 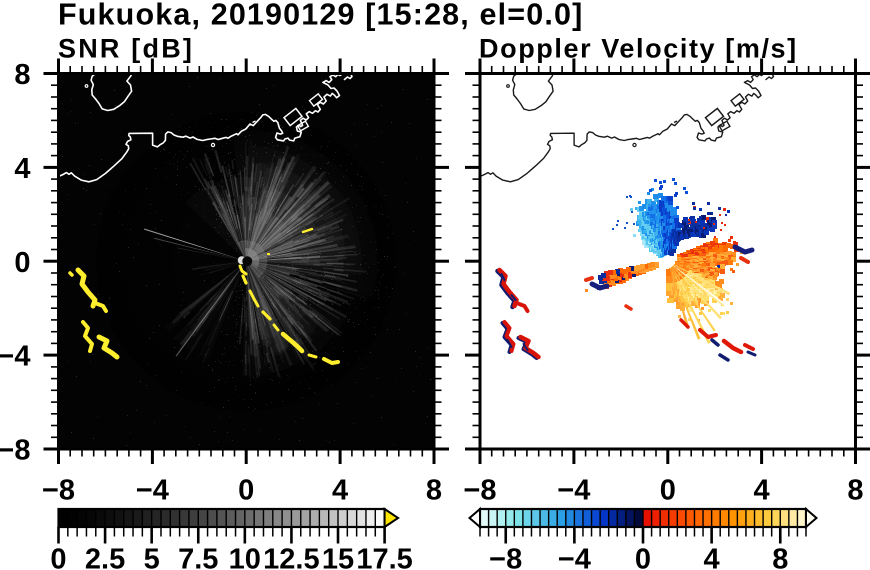 What do you see at coordinates (245, 557) in the screenshot?
I see `svg-text: 10` at bounding box center [245, 557].